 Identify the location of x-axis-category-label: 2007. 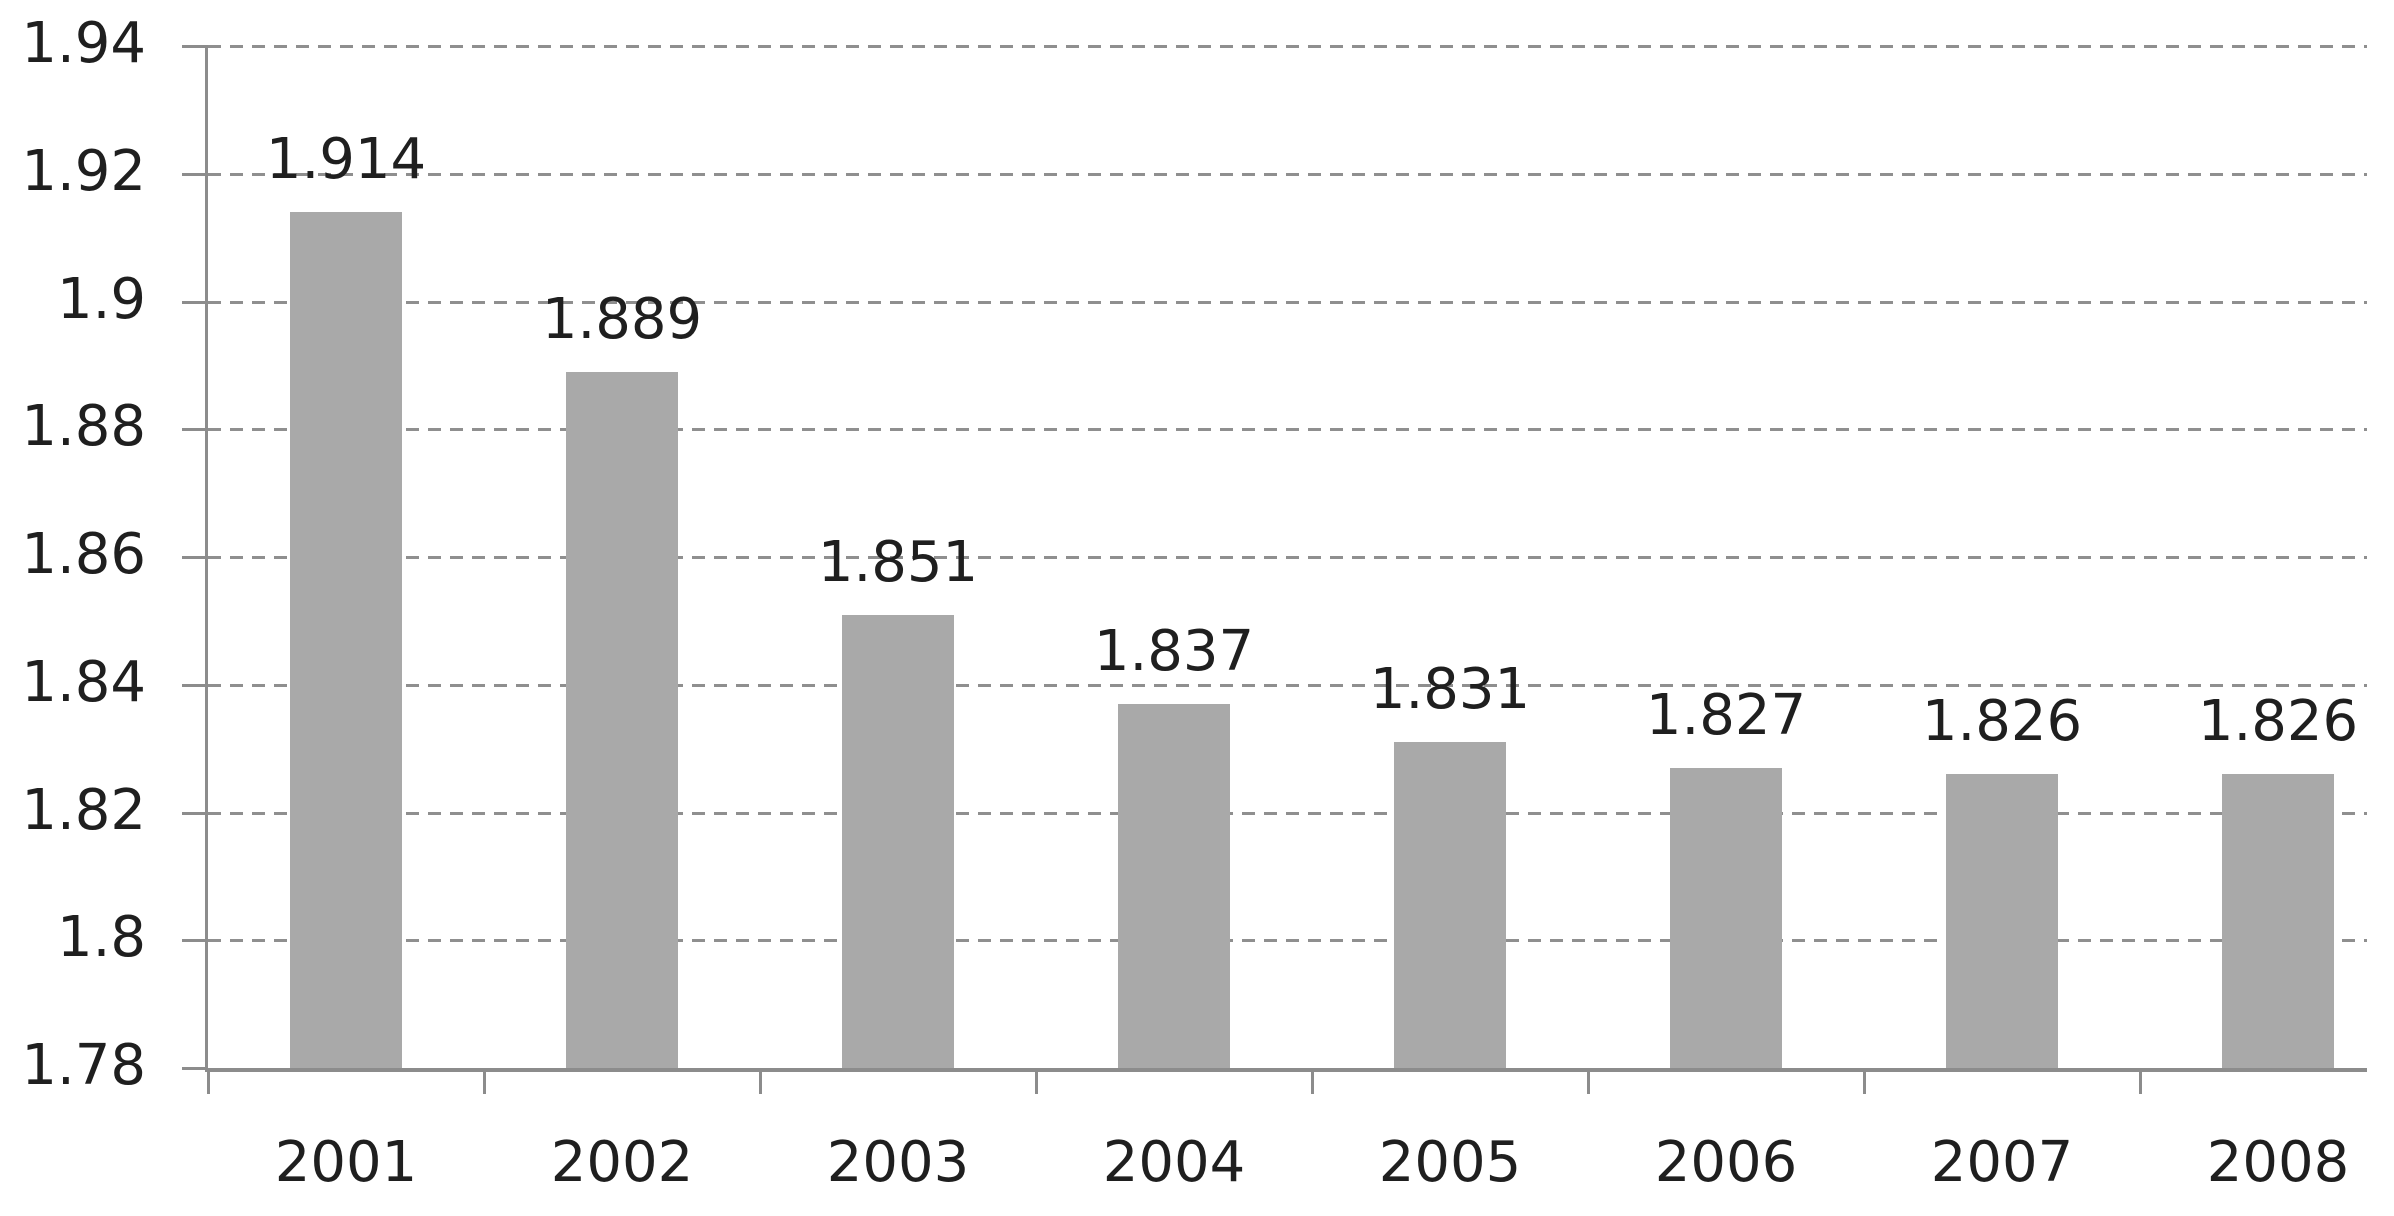
(2002, 1162).